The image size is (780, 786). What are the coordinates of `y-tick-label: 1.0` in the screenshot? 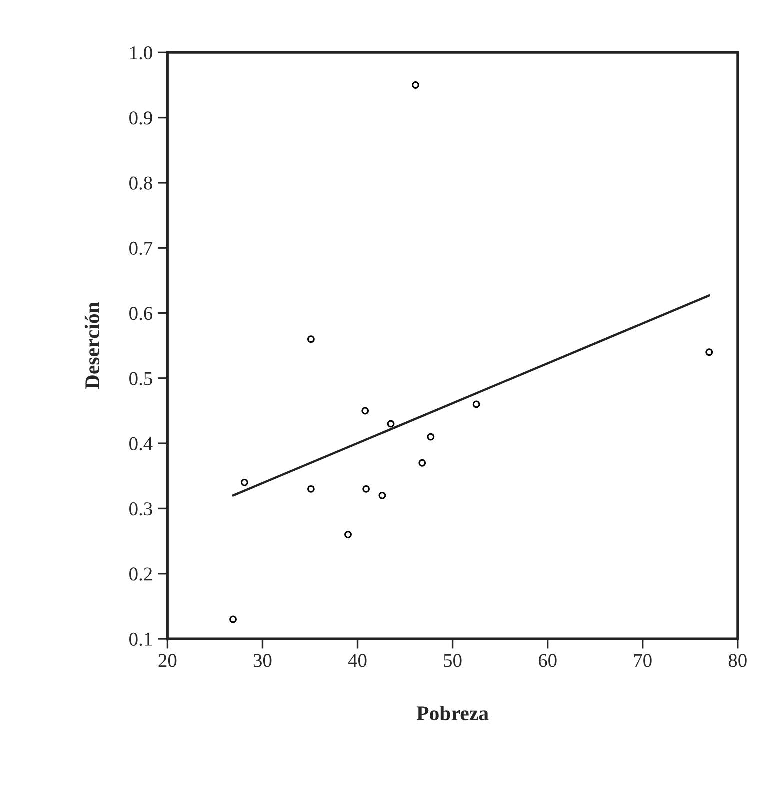 It's located at (141, 53).